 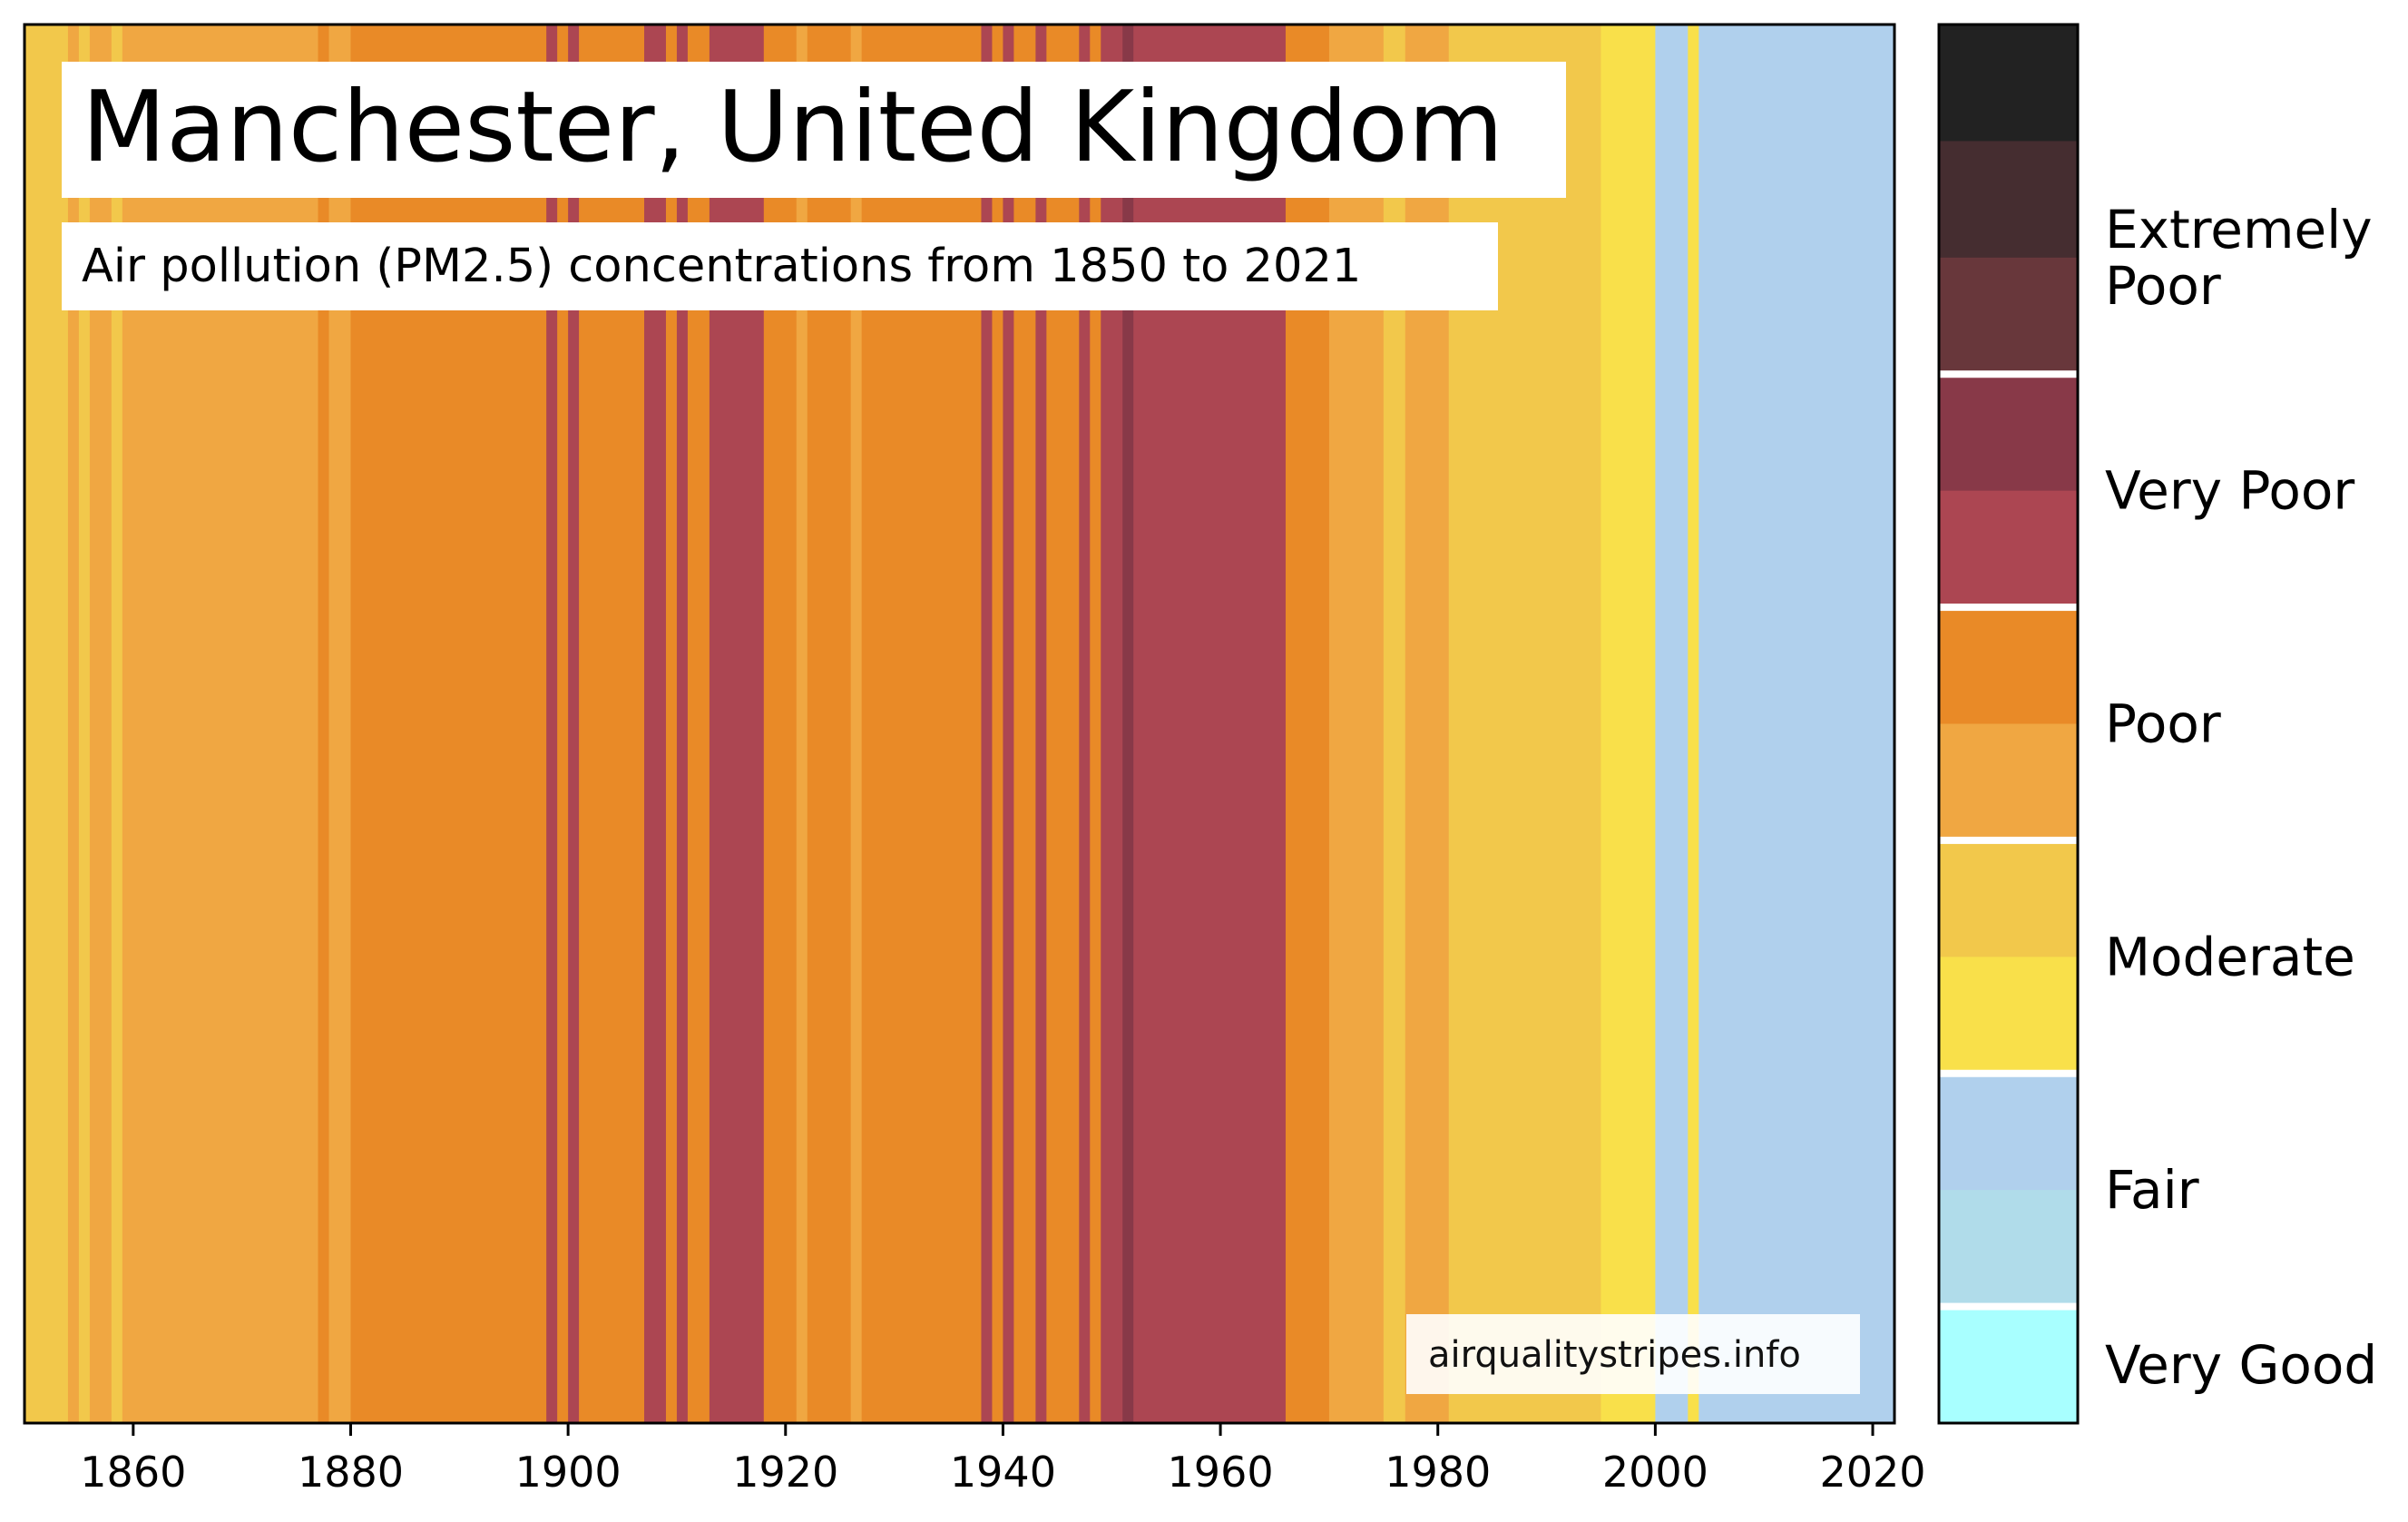 I want to click on stripe-1939, so click(x=998, y=724).